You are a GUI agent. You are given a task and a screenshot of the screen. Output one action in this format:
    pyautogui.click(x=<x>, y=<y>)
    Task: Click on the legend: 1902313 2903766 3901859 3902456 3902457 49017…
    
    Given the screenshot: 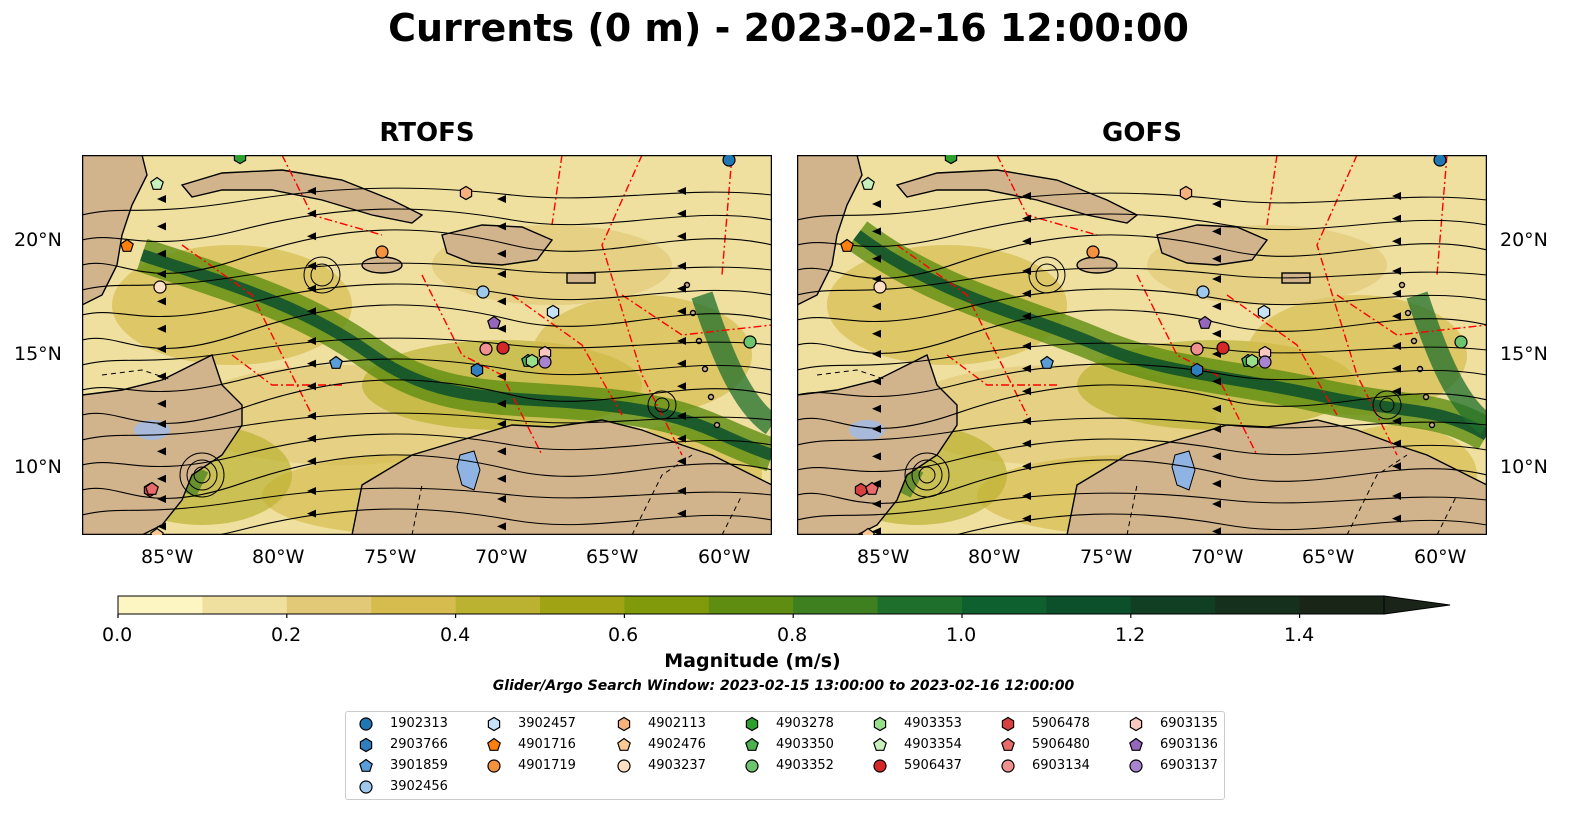 What is the action you would take?
    pyautogui.click(x=785, y=755)
    